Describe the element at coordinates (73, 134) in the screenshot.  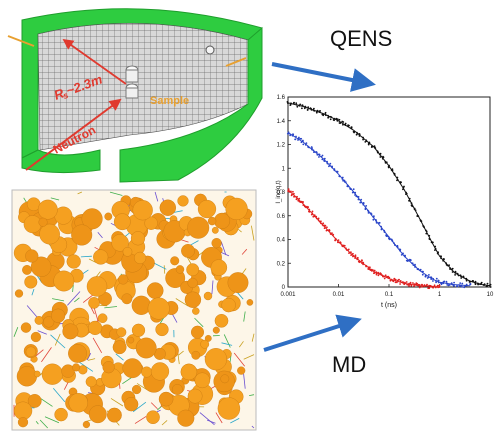
I see `neutron-beam-arrow` at that location.